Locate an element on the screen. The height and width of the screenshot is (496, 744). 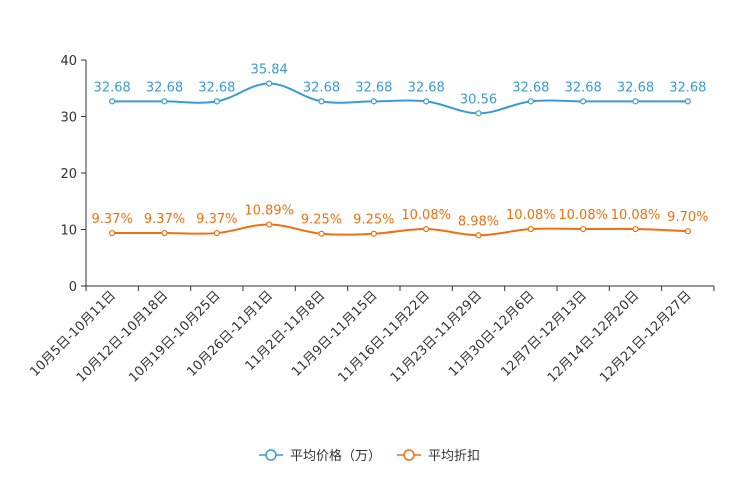
y-tick-label: 30 is located at coordinates (68, 118).